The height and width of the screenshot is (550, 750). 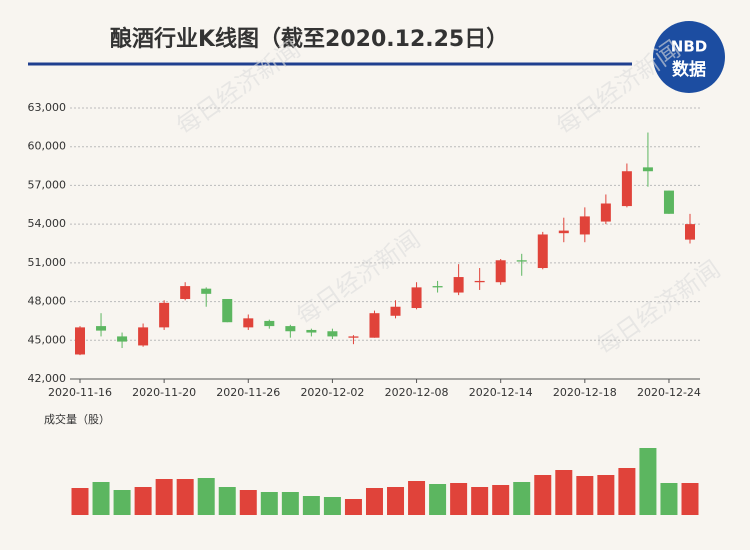 I want to click on y-tick-label: 51,000, so click(x=47, y=262).